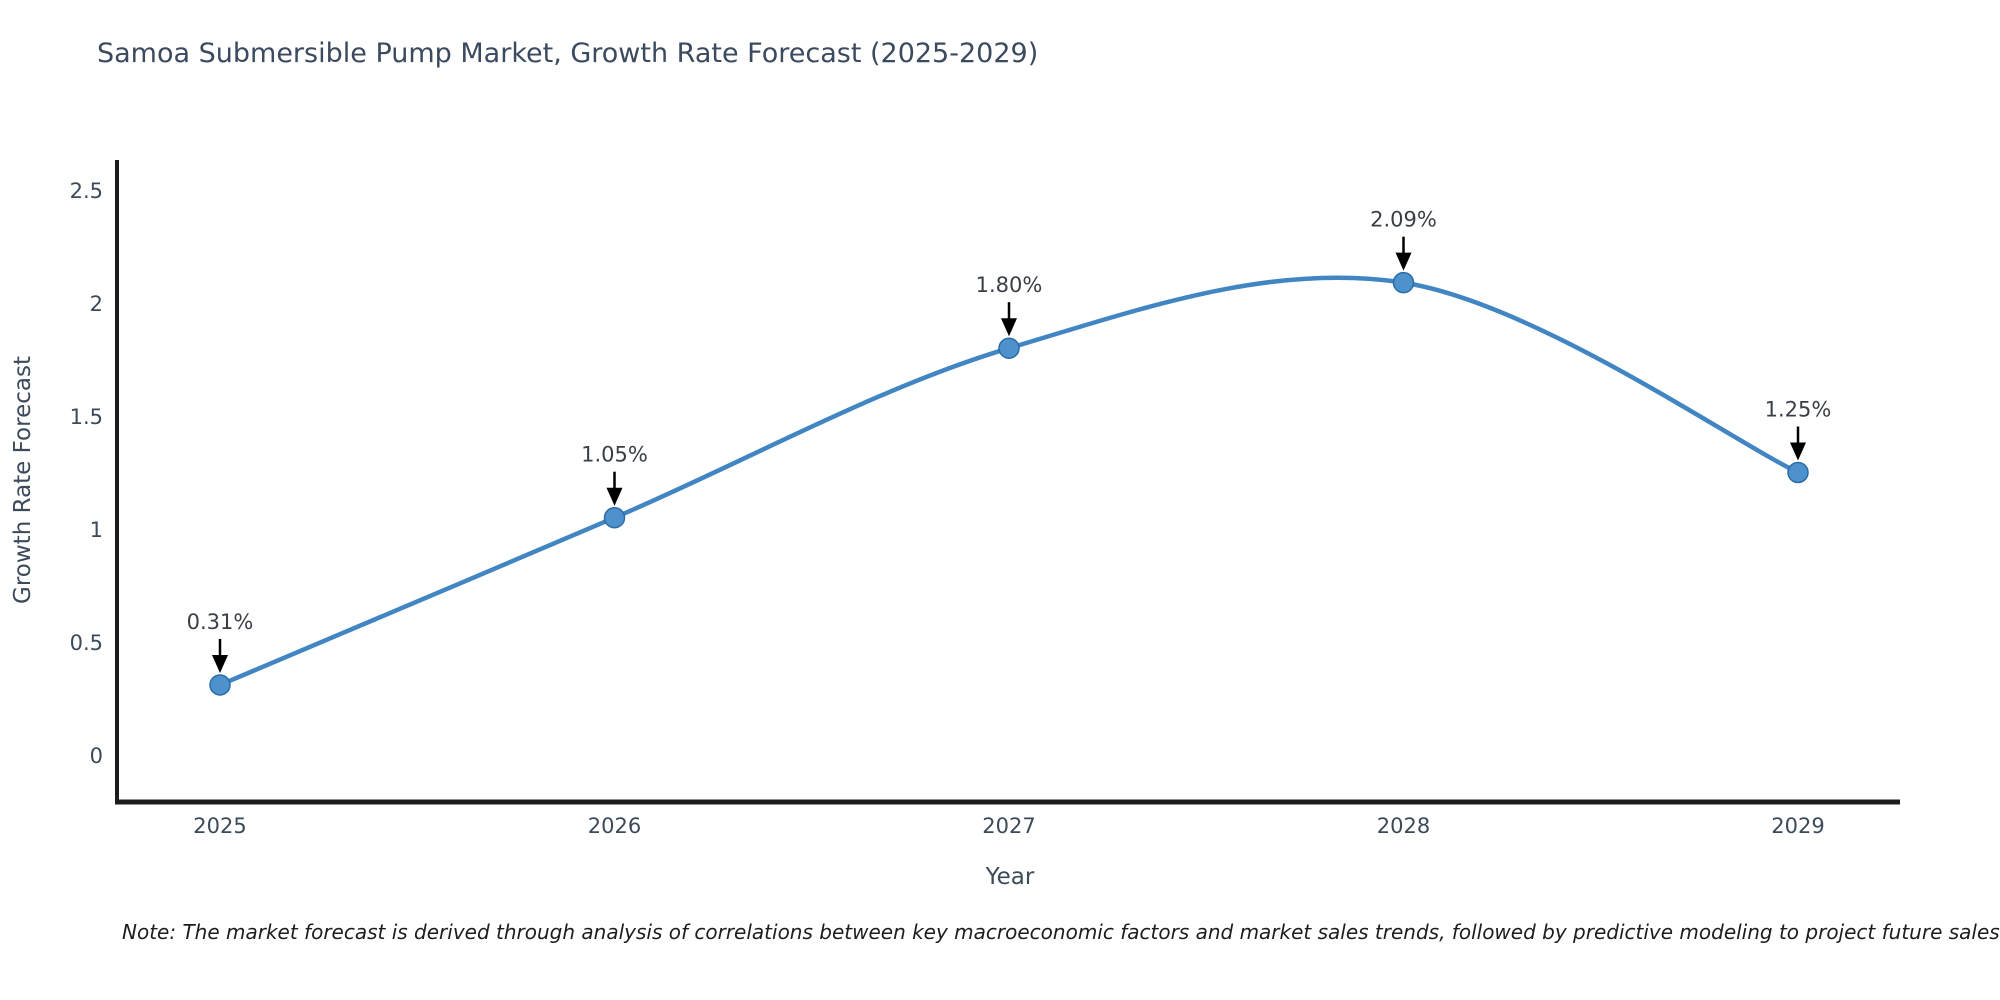  What do you see at coordinates (220, 622) in the screenshot?
I see `data-point-label: 0.31%` at bounding box center [220, 622].